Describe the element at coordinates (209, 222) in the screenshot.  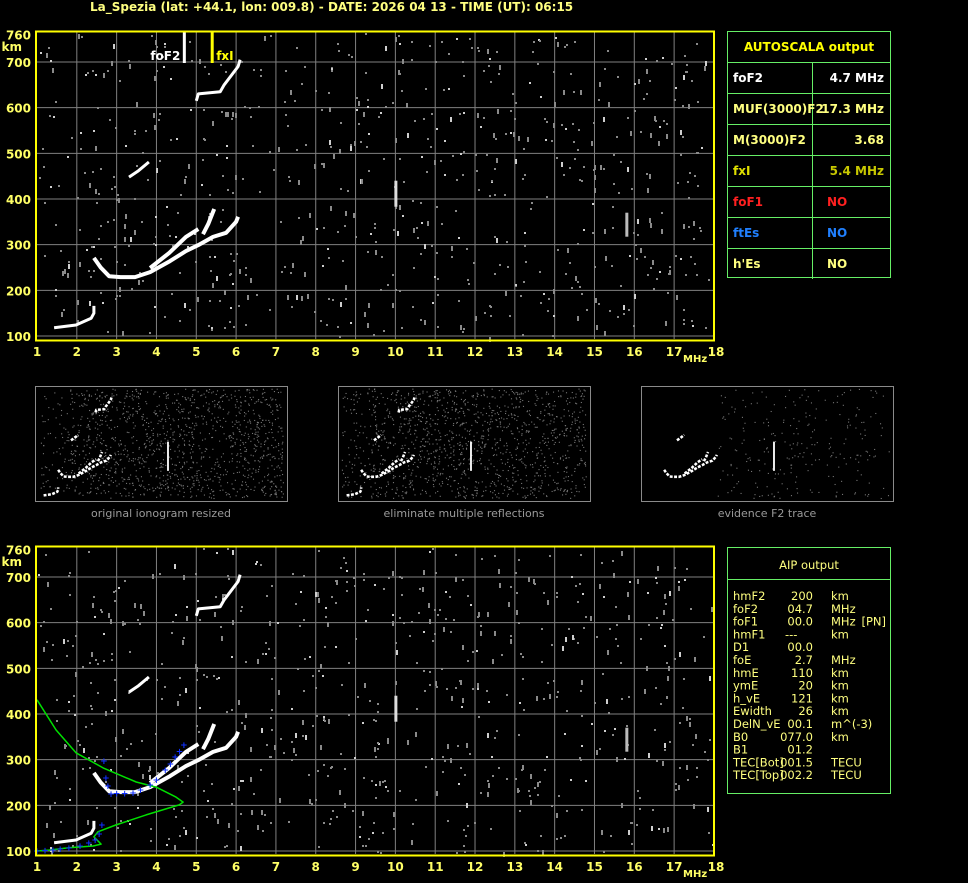
I see `trace-f2-x2` at that location.